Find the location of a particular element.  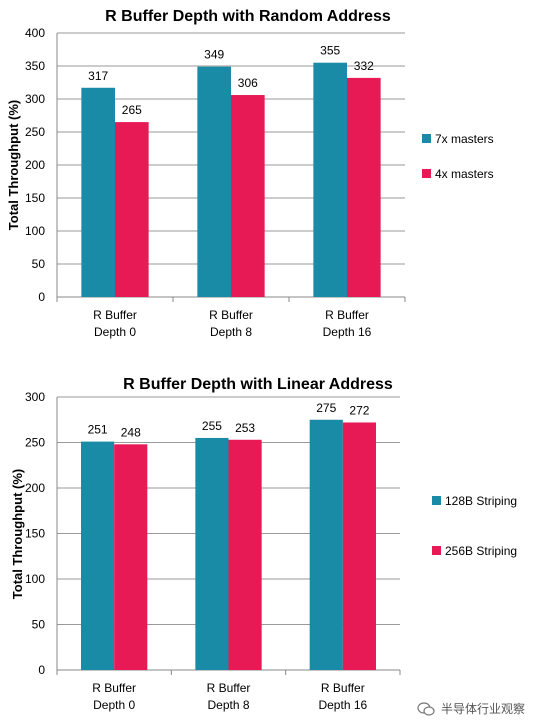

chart-title: R Buffer Depth with Random Address is located at coordinates (248, 16).